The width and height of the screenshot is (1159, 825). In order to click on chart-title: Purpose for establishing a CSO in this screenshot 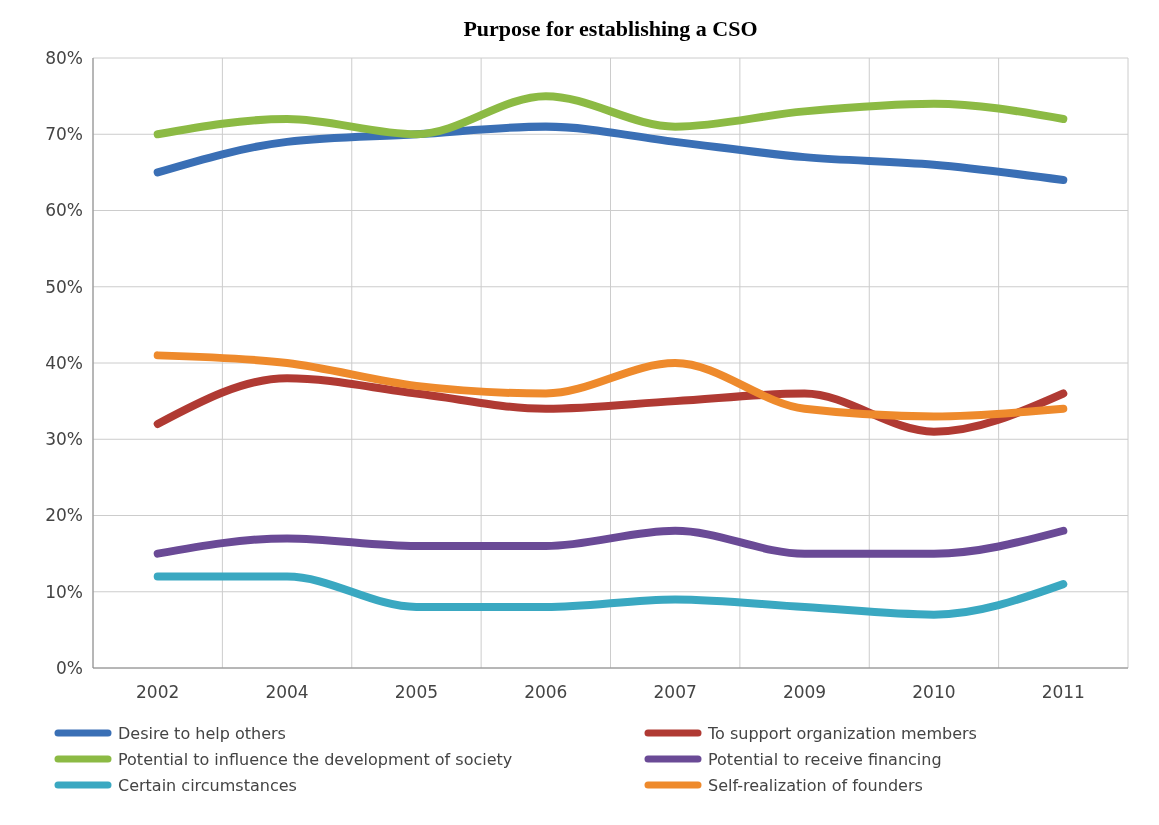, I will do `click(610, 28)`.